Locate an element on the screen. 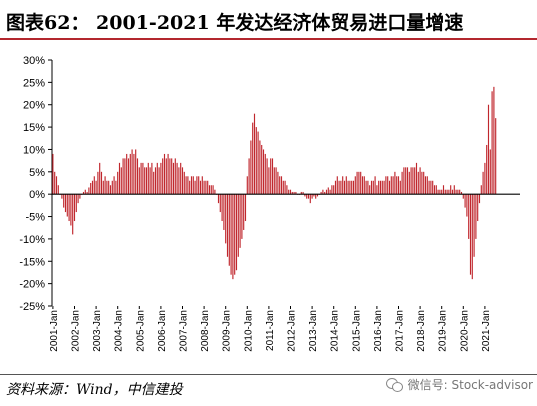 The image size is (537, 406). x-tick-label: 2011-Jan is located at coordinates (270, 330).